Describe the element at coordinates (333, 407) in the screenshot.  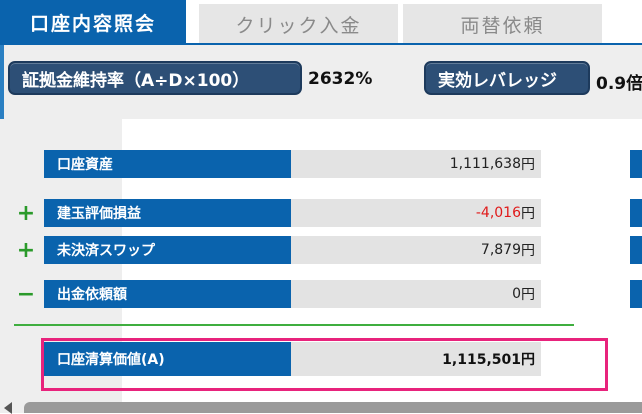
I see `horizontal-scrollbar` at that location.